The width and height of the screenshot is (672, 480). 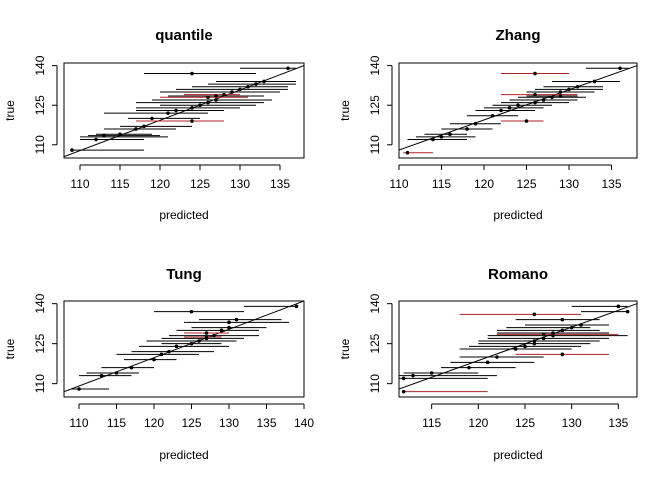 I want to click on chart-title: Zhang, so click(x=518, y=35).